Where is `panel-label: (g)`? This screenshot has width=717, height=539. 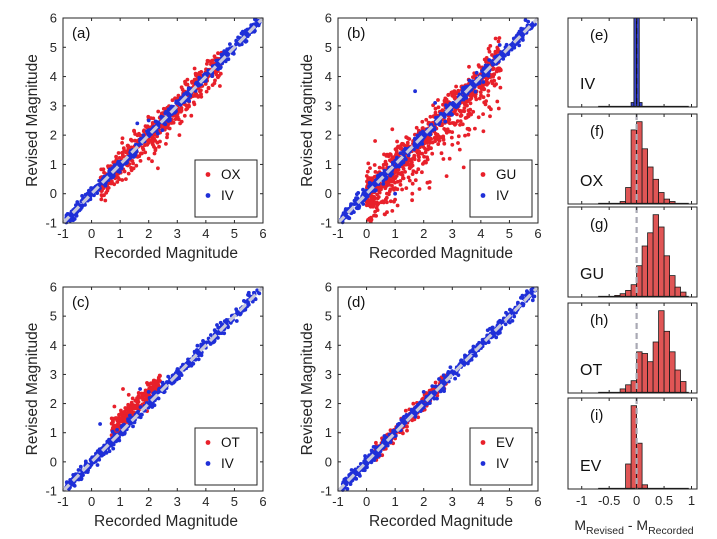
panel-label: (g) is located at coordinates (599, 224).